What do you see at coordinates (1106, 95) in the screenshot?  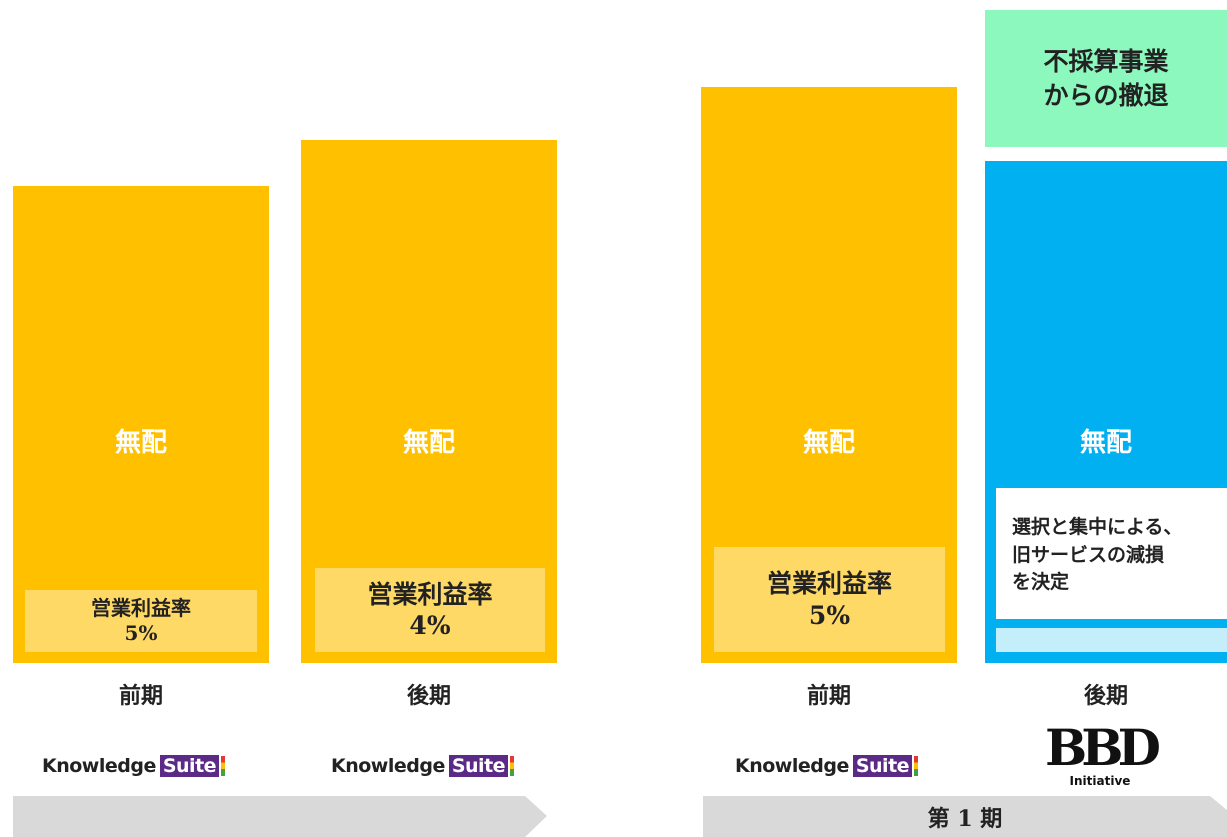 I see `box-line: からの撤退` at bounding box center [1106, 95].